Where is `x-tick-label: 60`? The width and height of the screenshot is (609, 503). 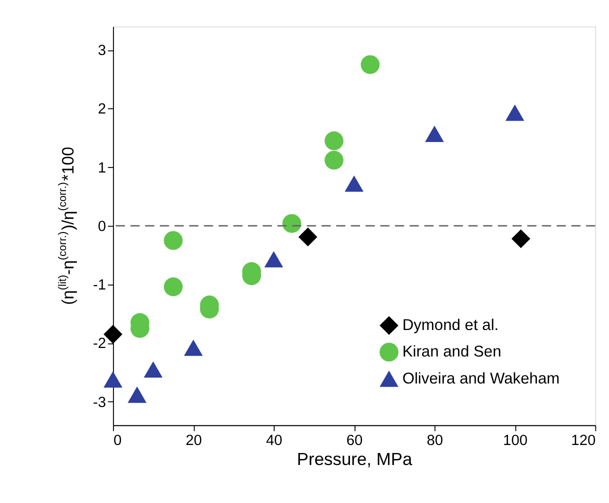
x-tick-label: 60 is located at coordinates (354, 440).